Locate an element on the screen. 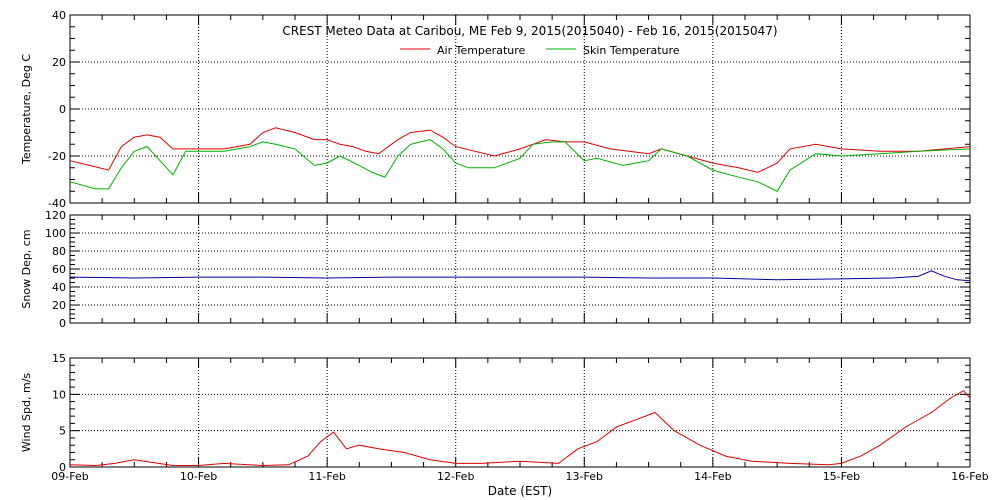  y-axis-label: Snow Dep, cm is located at coordinates (26, 268).